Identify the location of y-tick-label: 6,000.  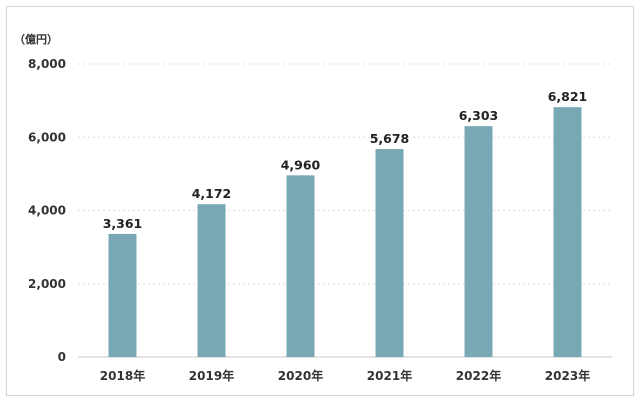
(47, 137).